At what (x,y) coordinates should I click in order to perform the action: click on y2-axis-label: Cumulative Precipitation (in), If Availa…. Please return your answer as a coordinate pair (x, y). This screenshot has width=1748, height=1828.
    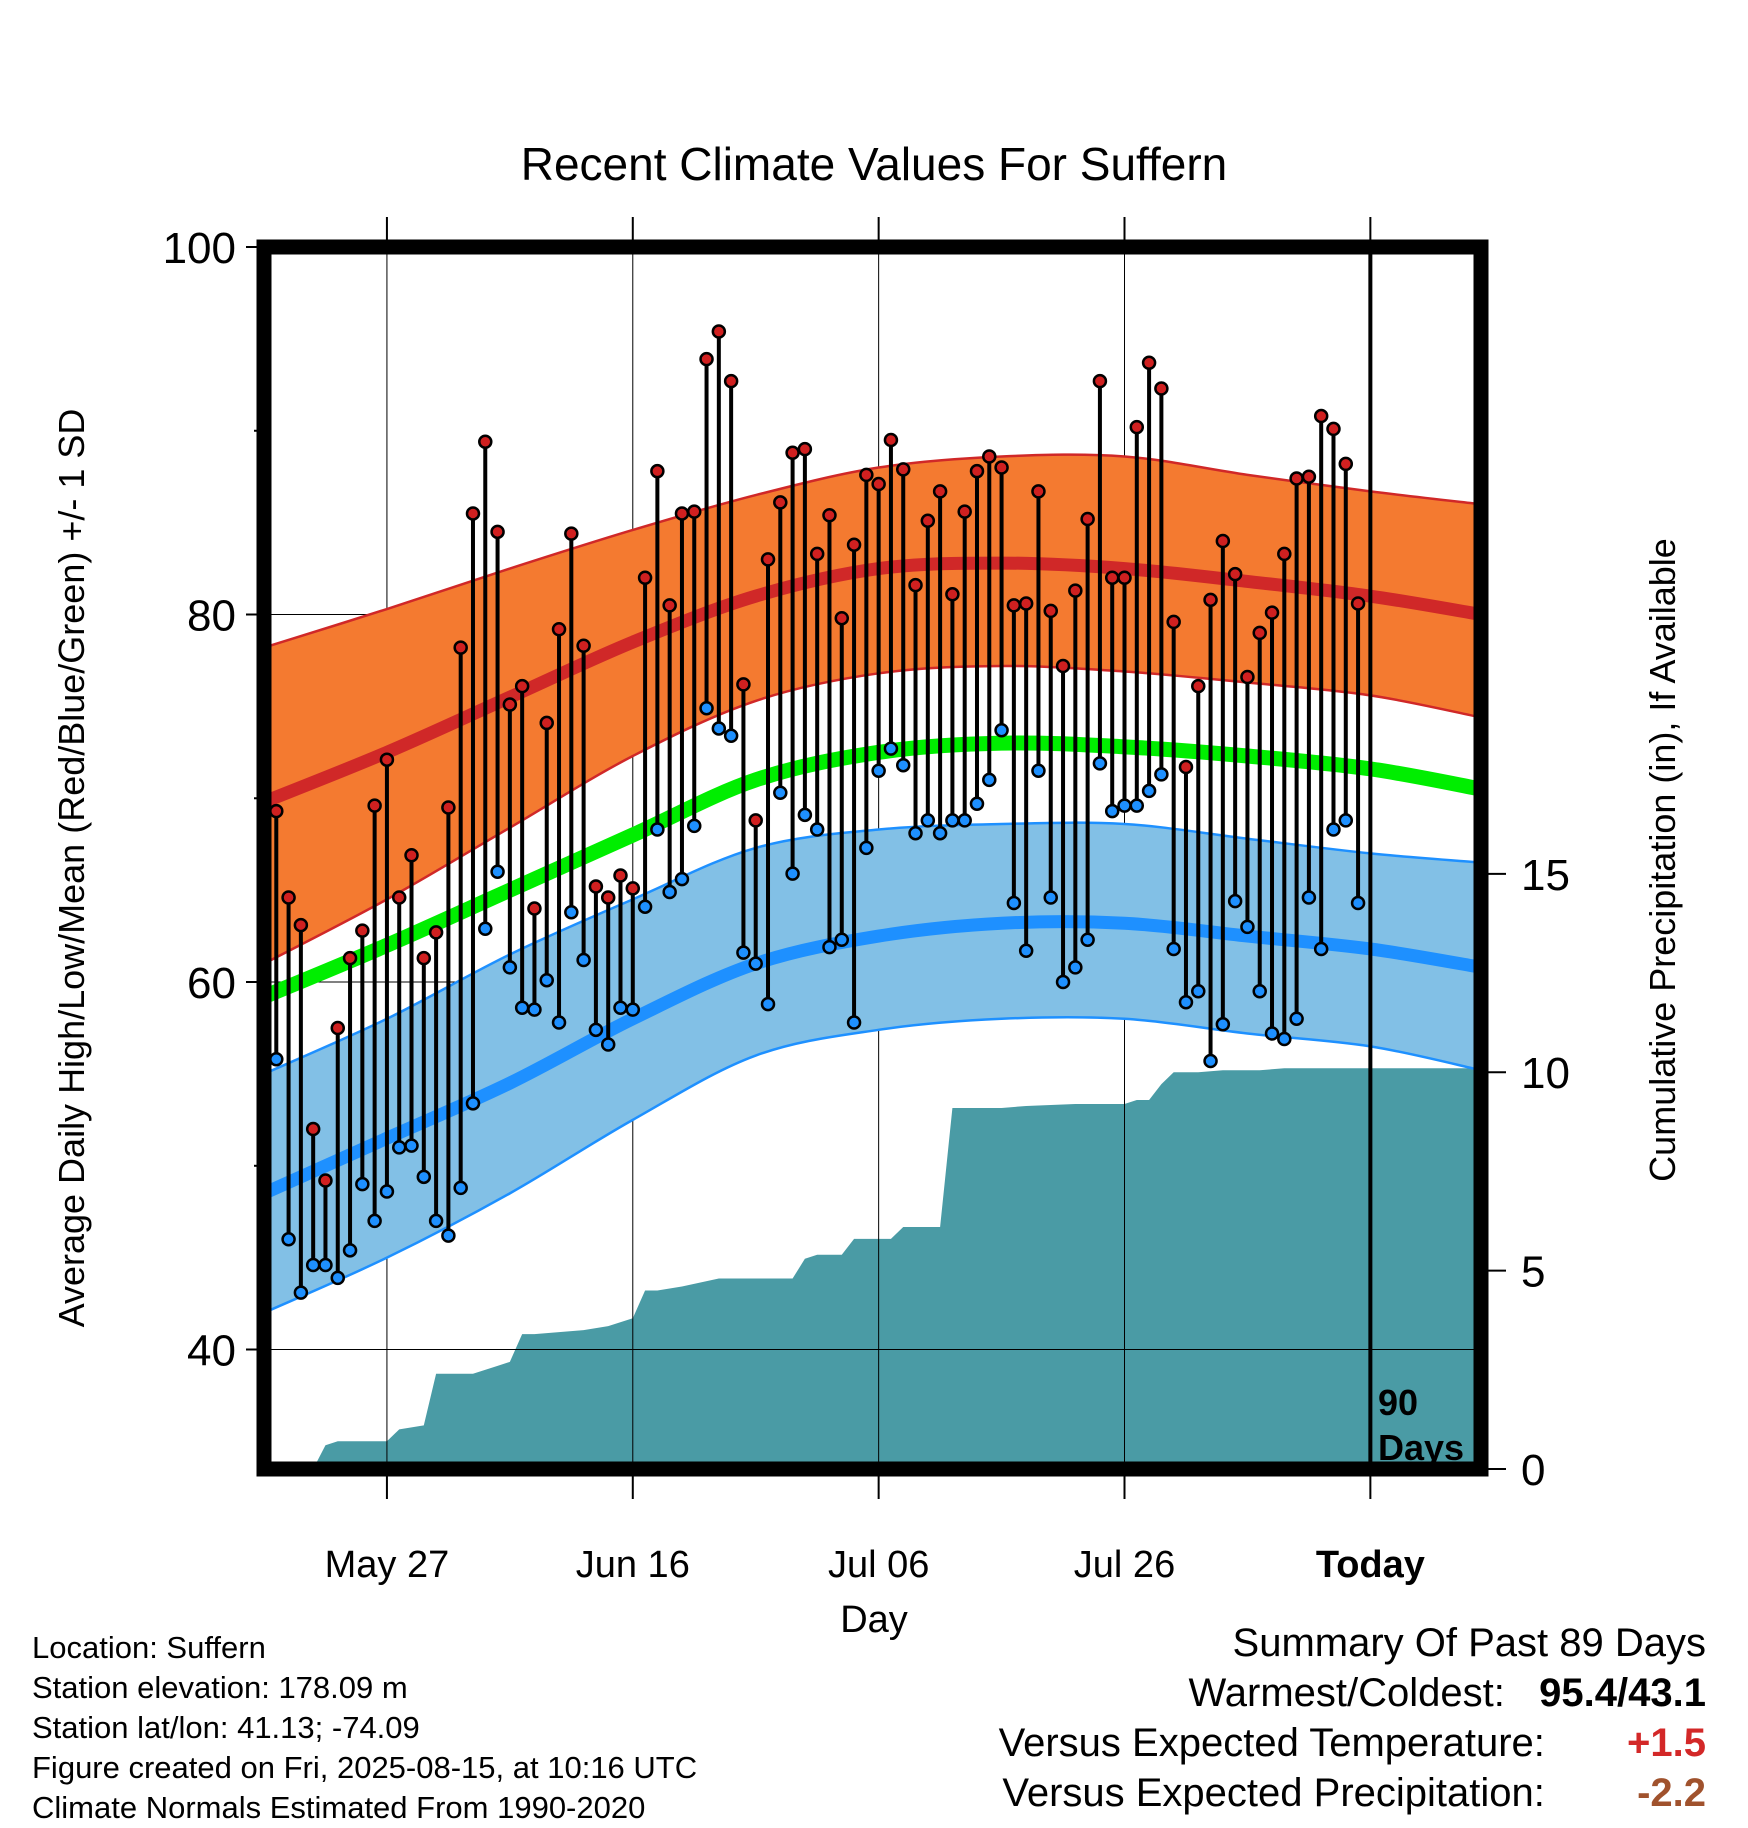
    Looking at the image, I should click on (1662, 860).